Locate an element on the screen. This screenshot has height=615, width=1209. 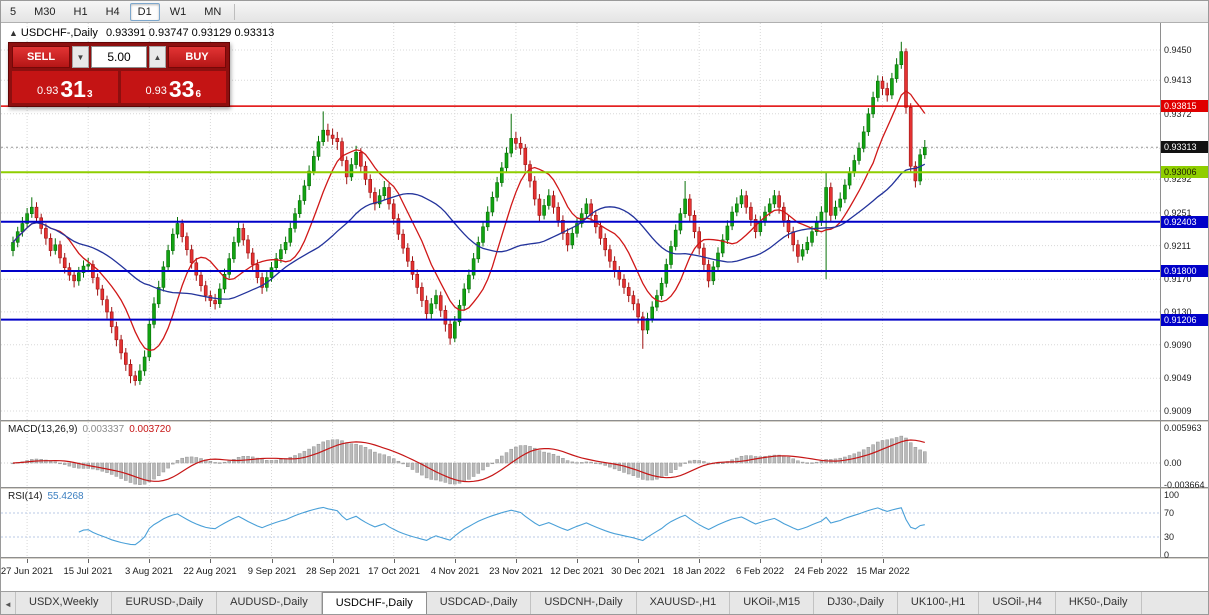
level-price-box: 0.92403 is located at coordinates (1184, 221).